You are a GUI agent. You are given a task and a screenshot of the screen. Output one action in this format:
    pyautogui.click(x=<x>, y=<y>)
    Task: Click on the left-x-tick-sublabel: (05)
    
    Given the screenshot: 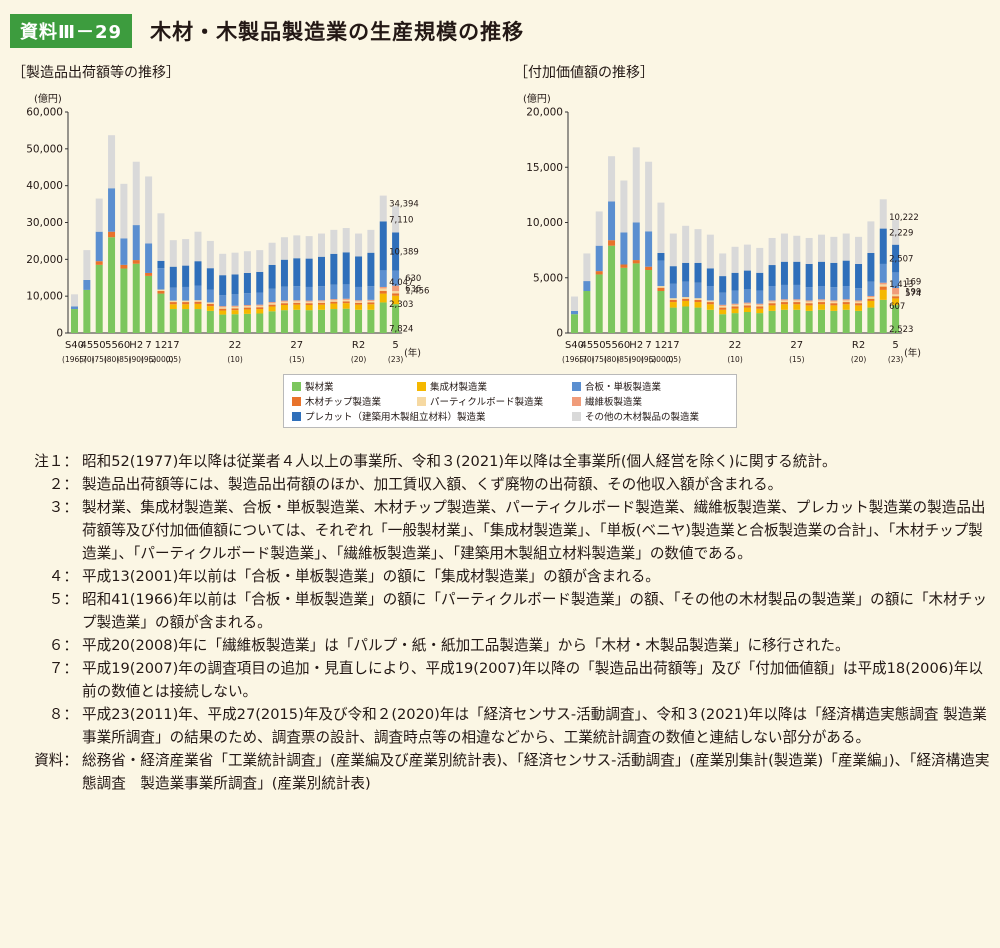 What is the action you would take?
    pyautogui.click(x=173, y=359)
    